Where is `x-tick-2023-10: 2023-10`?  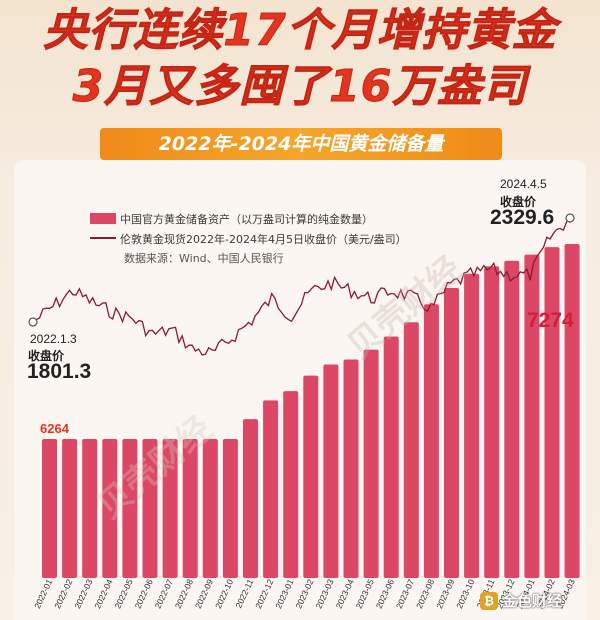 x-tick-2023-10: 2023-10 is located at coordinates (465, 593).